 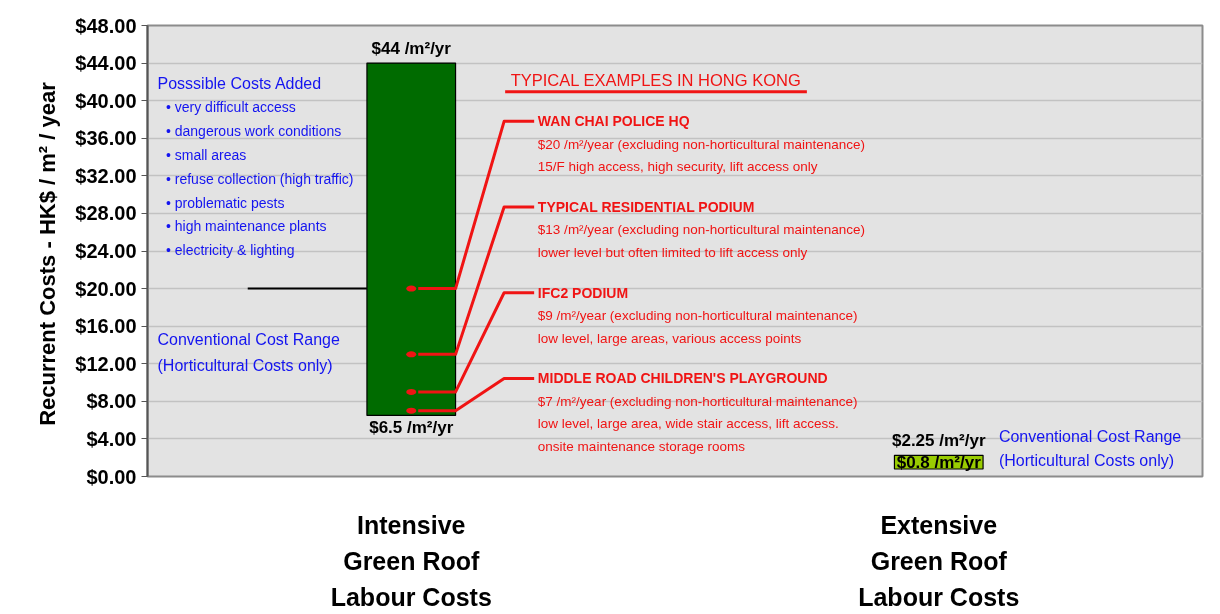 What do you see at coordinates (106, 138) in the screenshot?
I see `y-tick-label: $36.00` at bounding box center [106, 138].